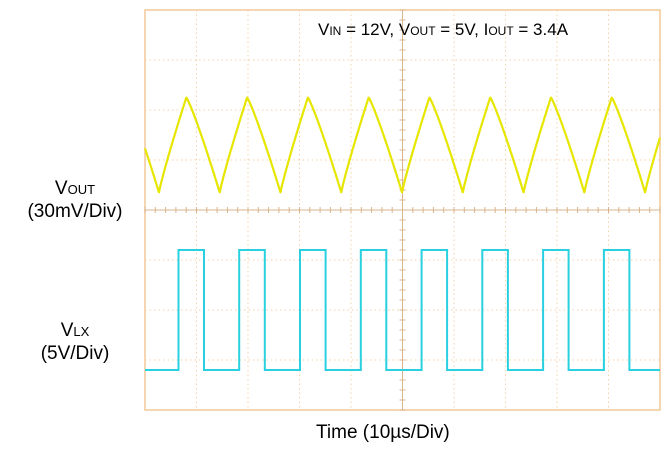  I want to click on vlx-channel-label: VLX (5V/Div), so click(75, 342).